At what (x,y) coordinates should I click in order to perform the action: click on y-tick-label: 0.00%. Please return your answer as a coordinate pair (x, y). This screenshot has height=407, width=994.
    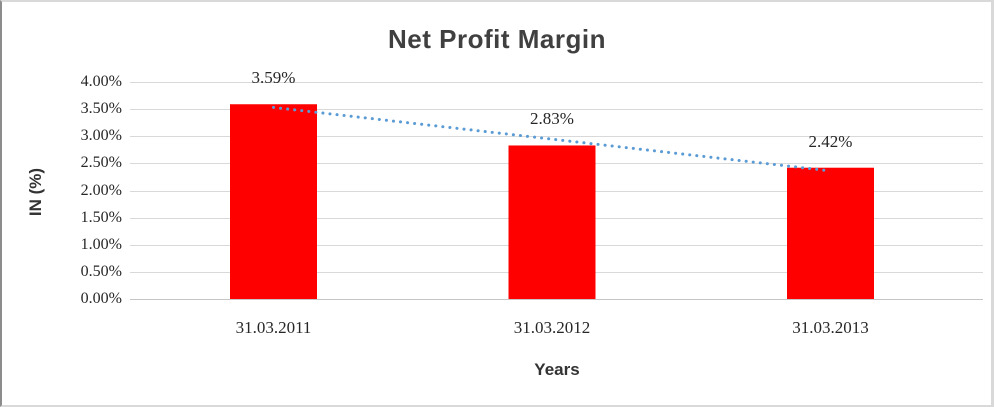
    Looking at the image, I should click on (101, 298).